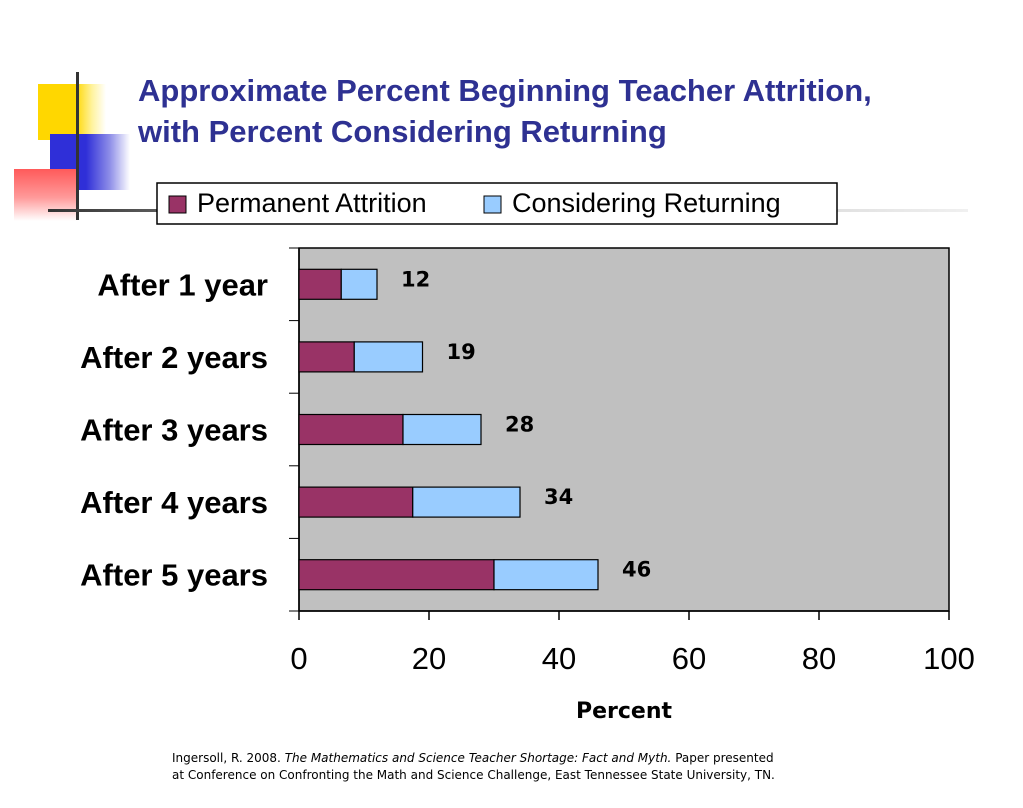  What do you see at coordinates (559, 658) in the screenshot?
I see `x-axis-tick-label: 40` at bounding box center [559, 658].